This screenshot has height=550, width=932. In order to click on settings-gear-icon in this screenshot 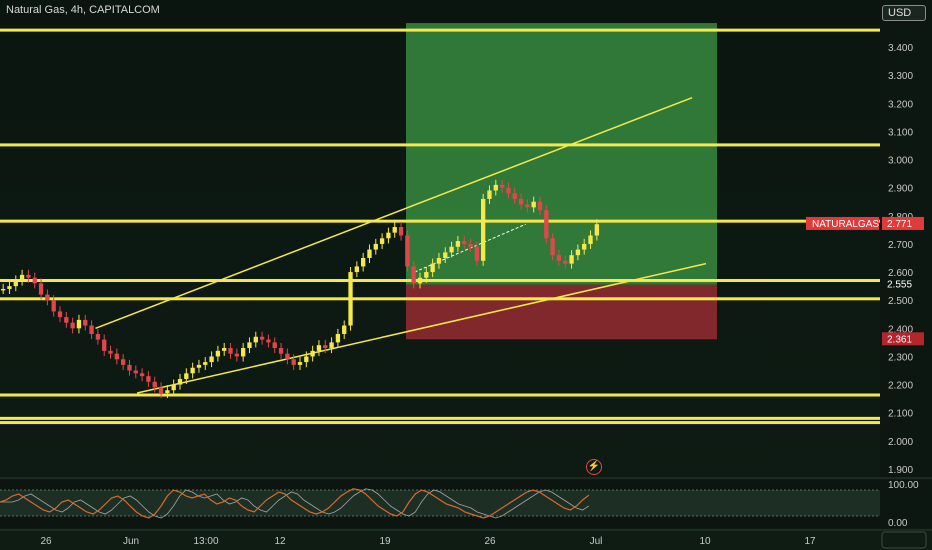, I will do `click(904, 540)`.